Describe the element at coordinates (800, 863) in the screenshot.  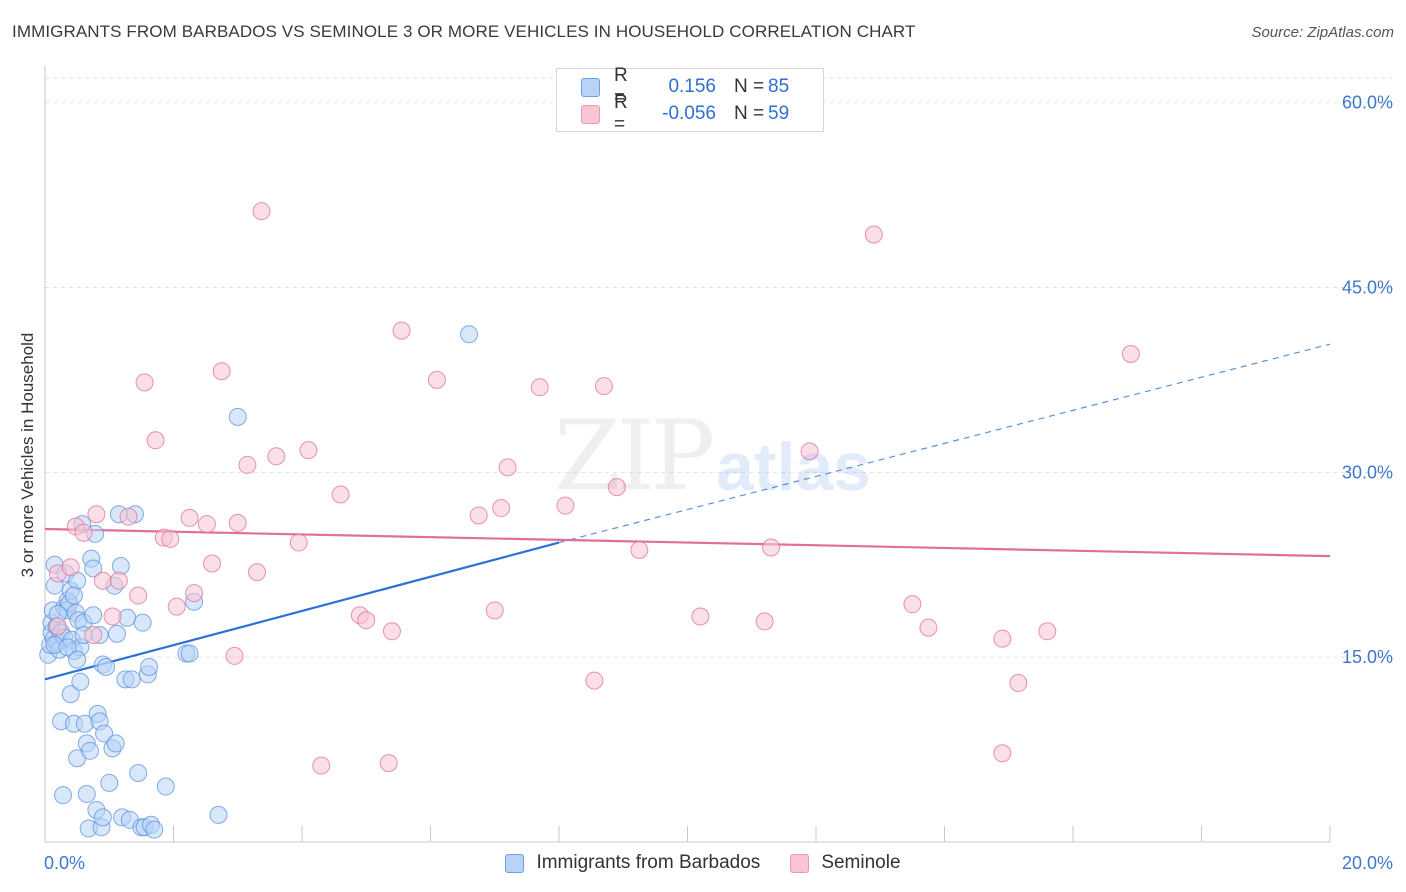
I see `series-swatch-seminole` at that location.